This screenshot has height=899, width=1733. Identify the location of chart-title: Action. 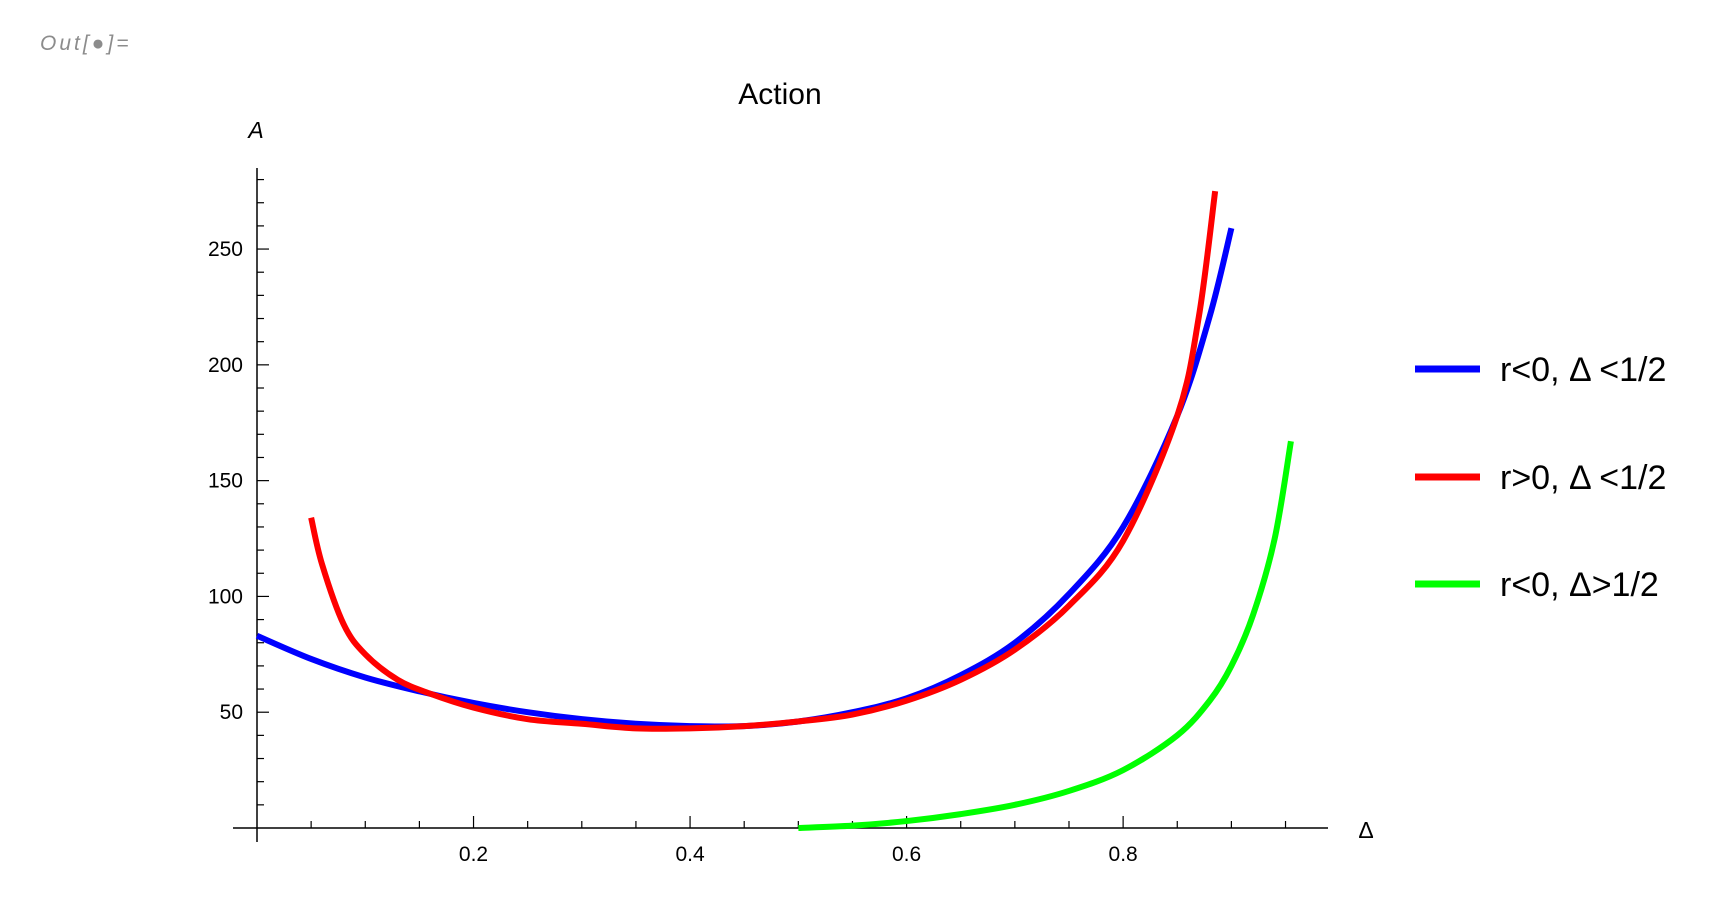
(779, 94).